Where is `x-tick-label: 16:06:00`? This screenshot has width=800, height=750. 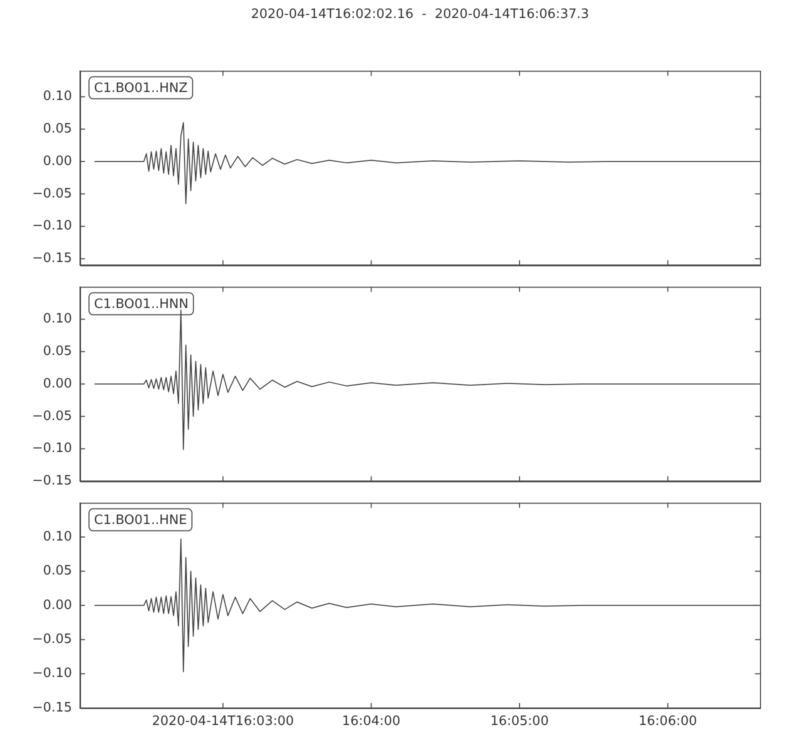
x-tick-label: 16:06:00 is located at coordinates (668, 722).